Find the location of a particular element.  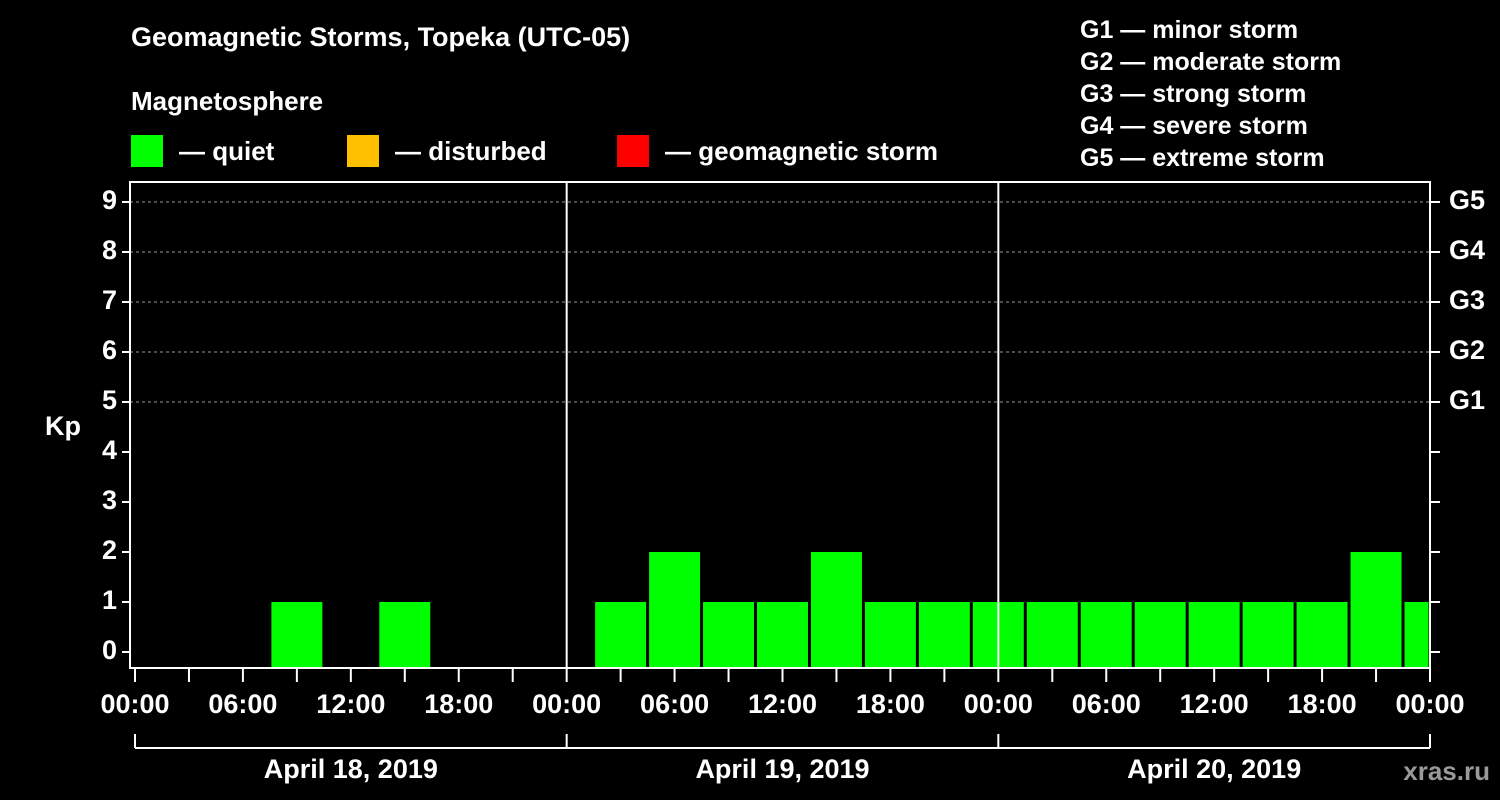

y-tick-label-2: 2 is located at coordinates (109, 550).